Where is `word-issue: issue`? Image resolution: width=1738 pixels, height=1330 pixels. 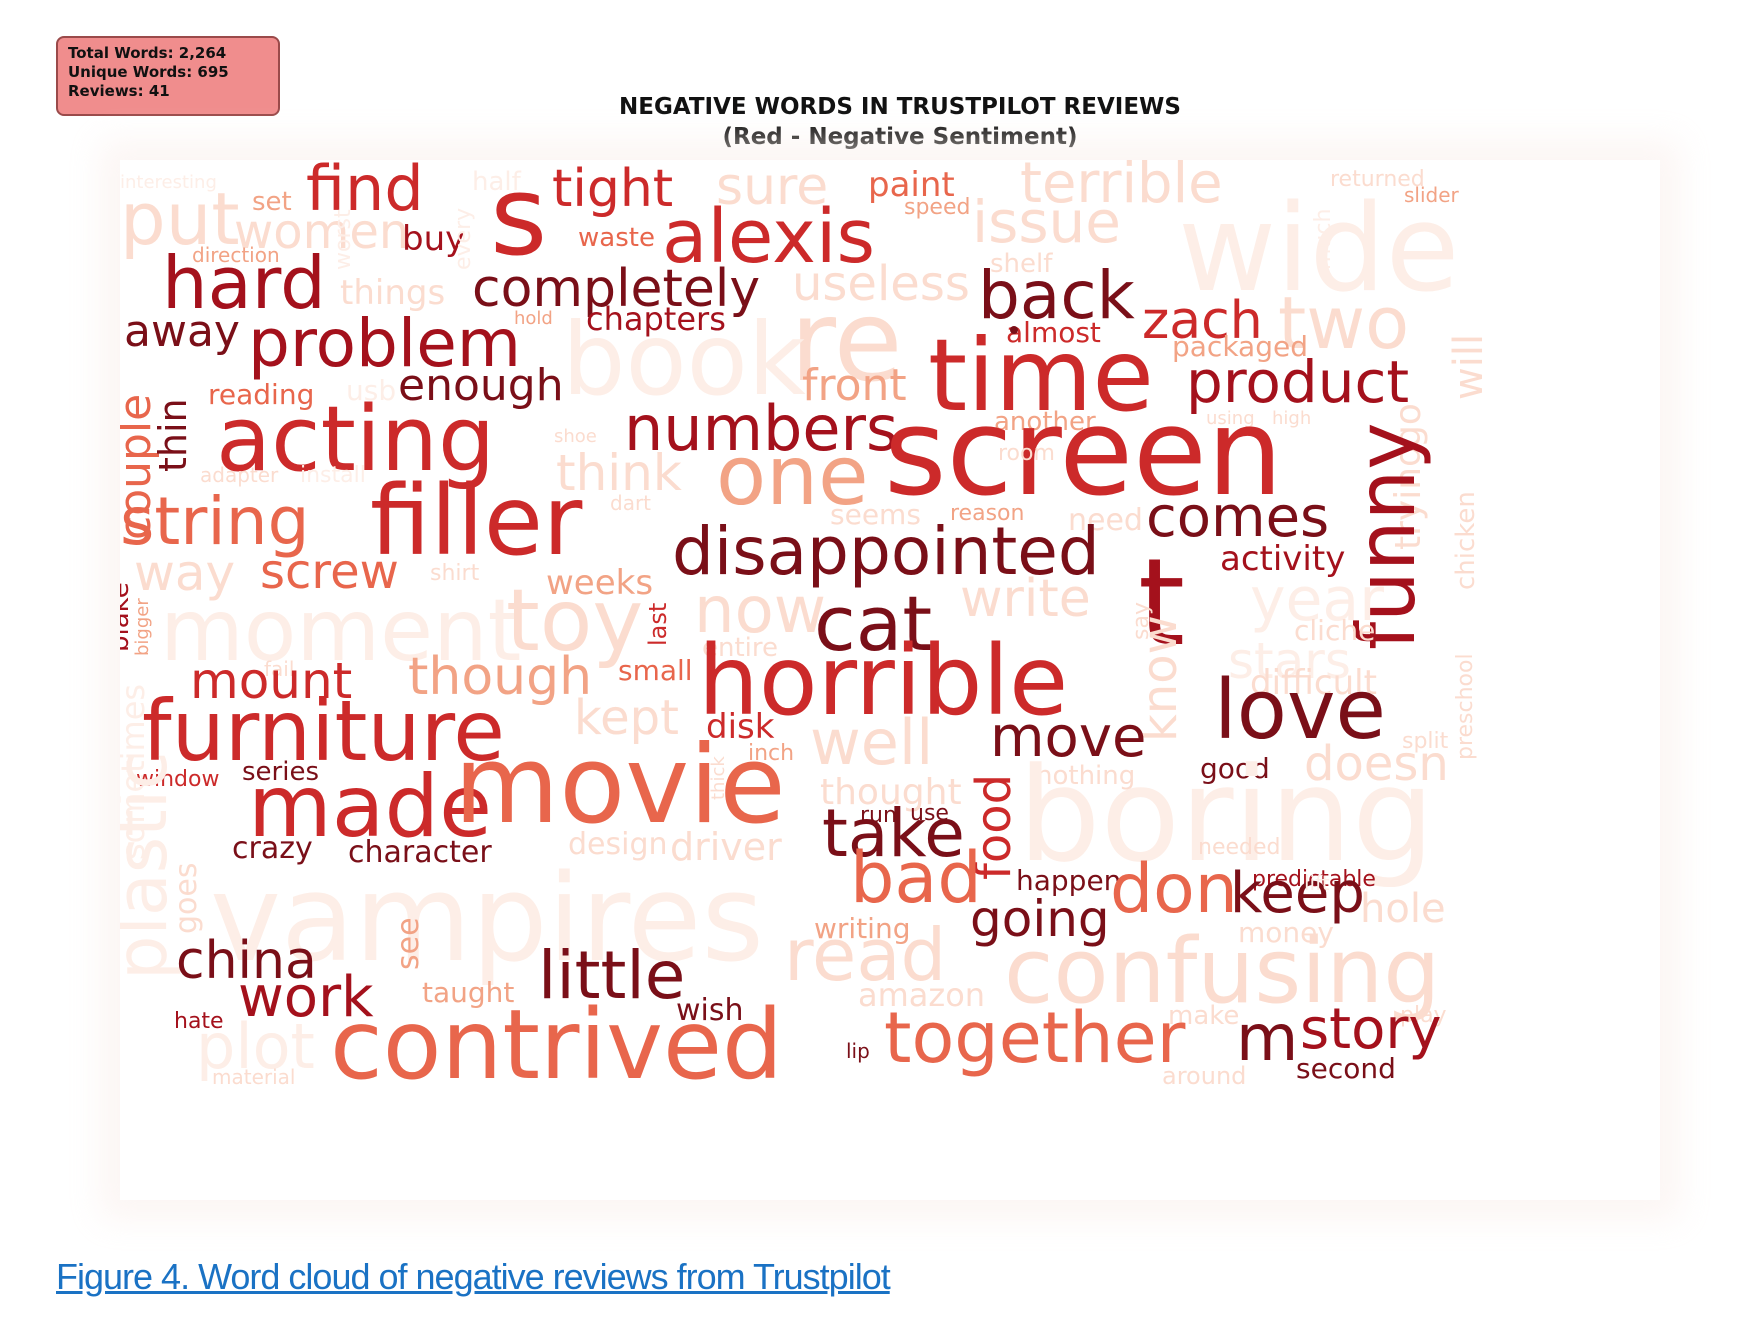 word-issue: issue is located at coordinates (1046, 222).